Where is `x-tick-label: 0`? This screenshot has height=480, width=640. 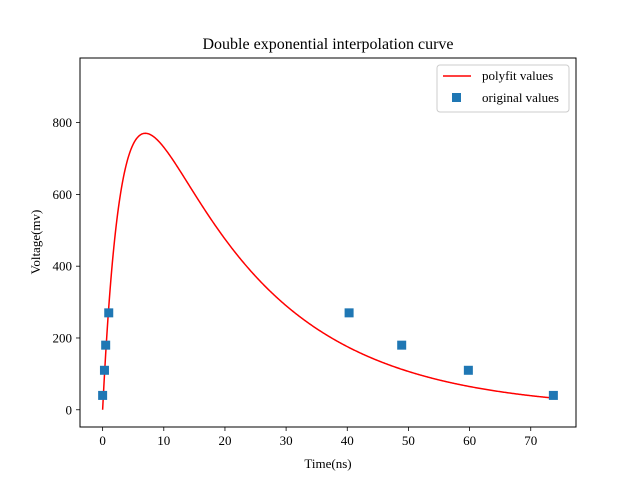
x-tick-label: 0 is located at coordinates (102, 440).